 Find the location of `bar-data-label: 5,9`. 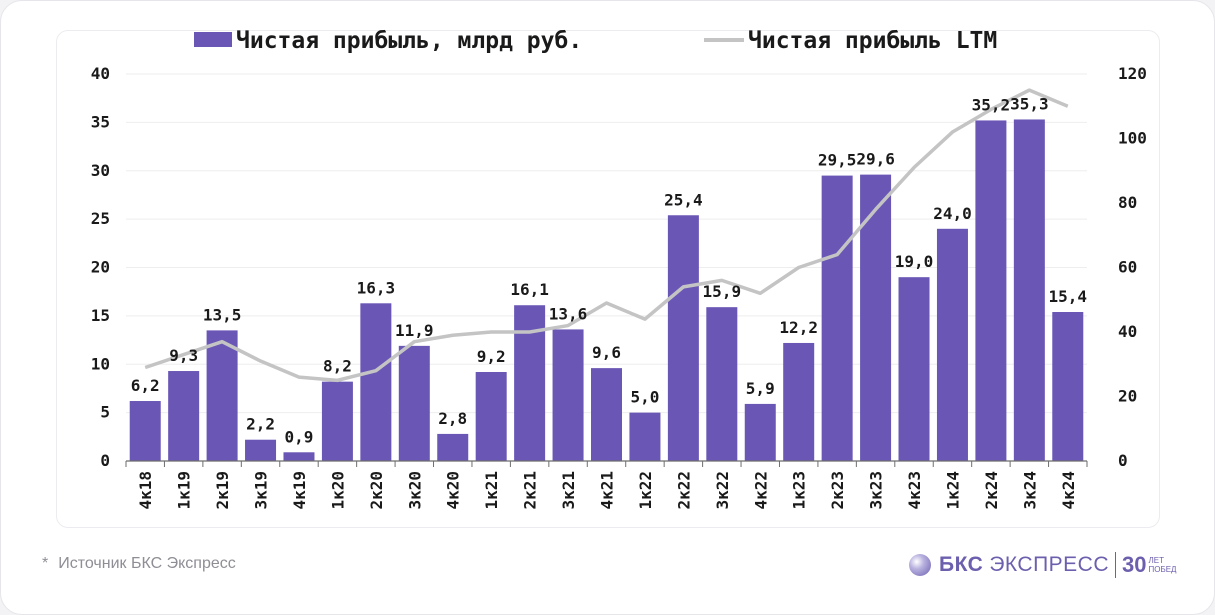

bar-data-label: 5,9 is located at coordinates (760, 388).